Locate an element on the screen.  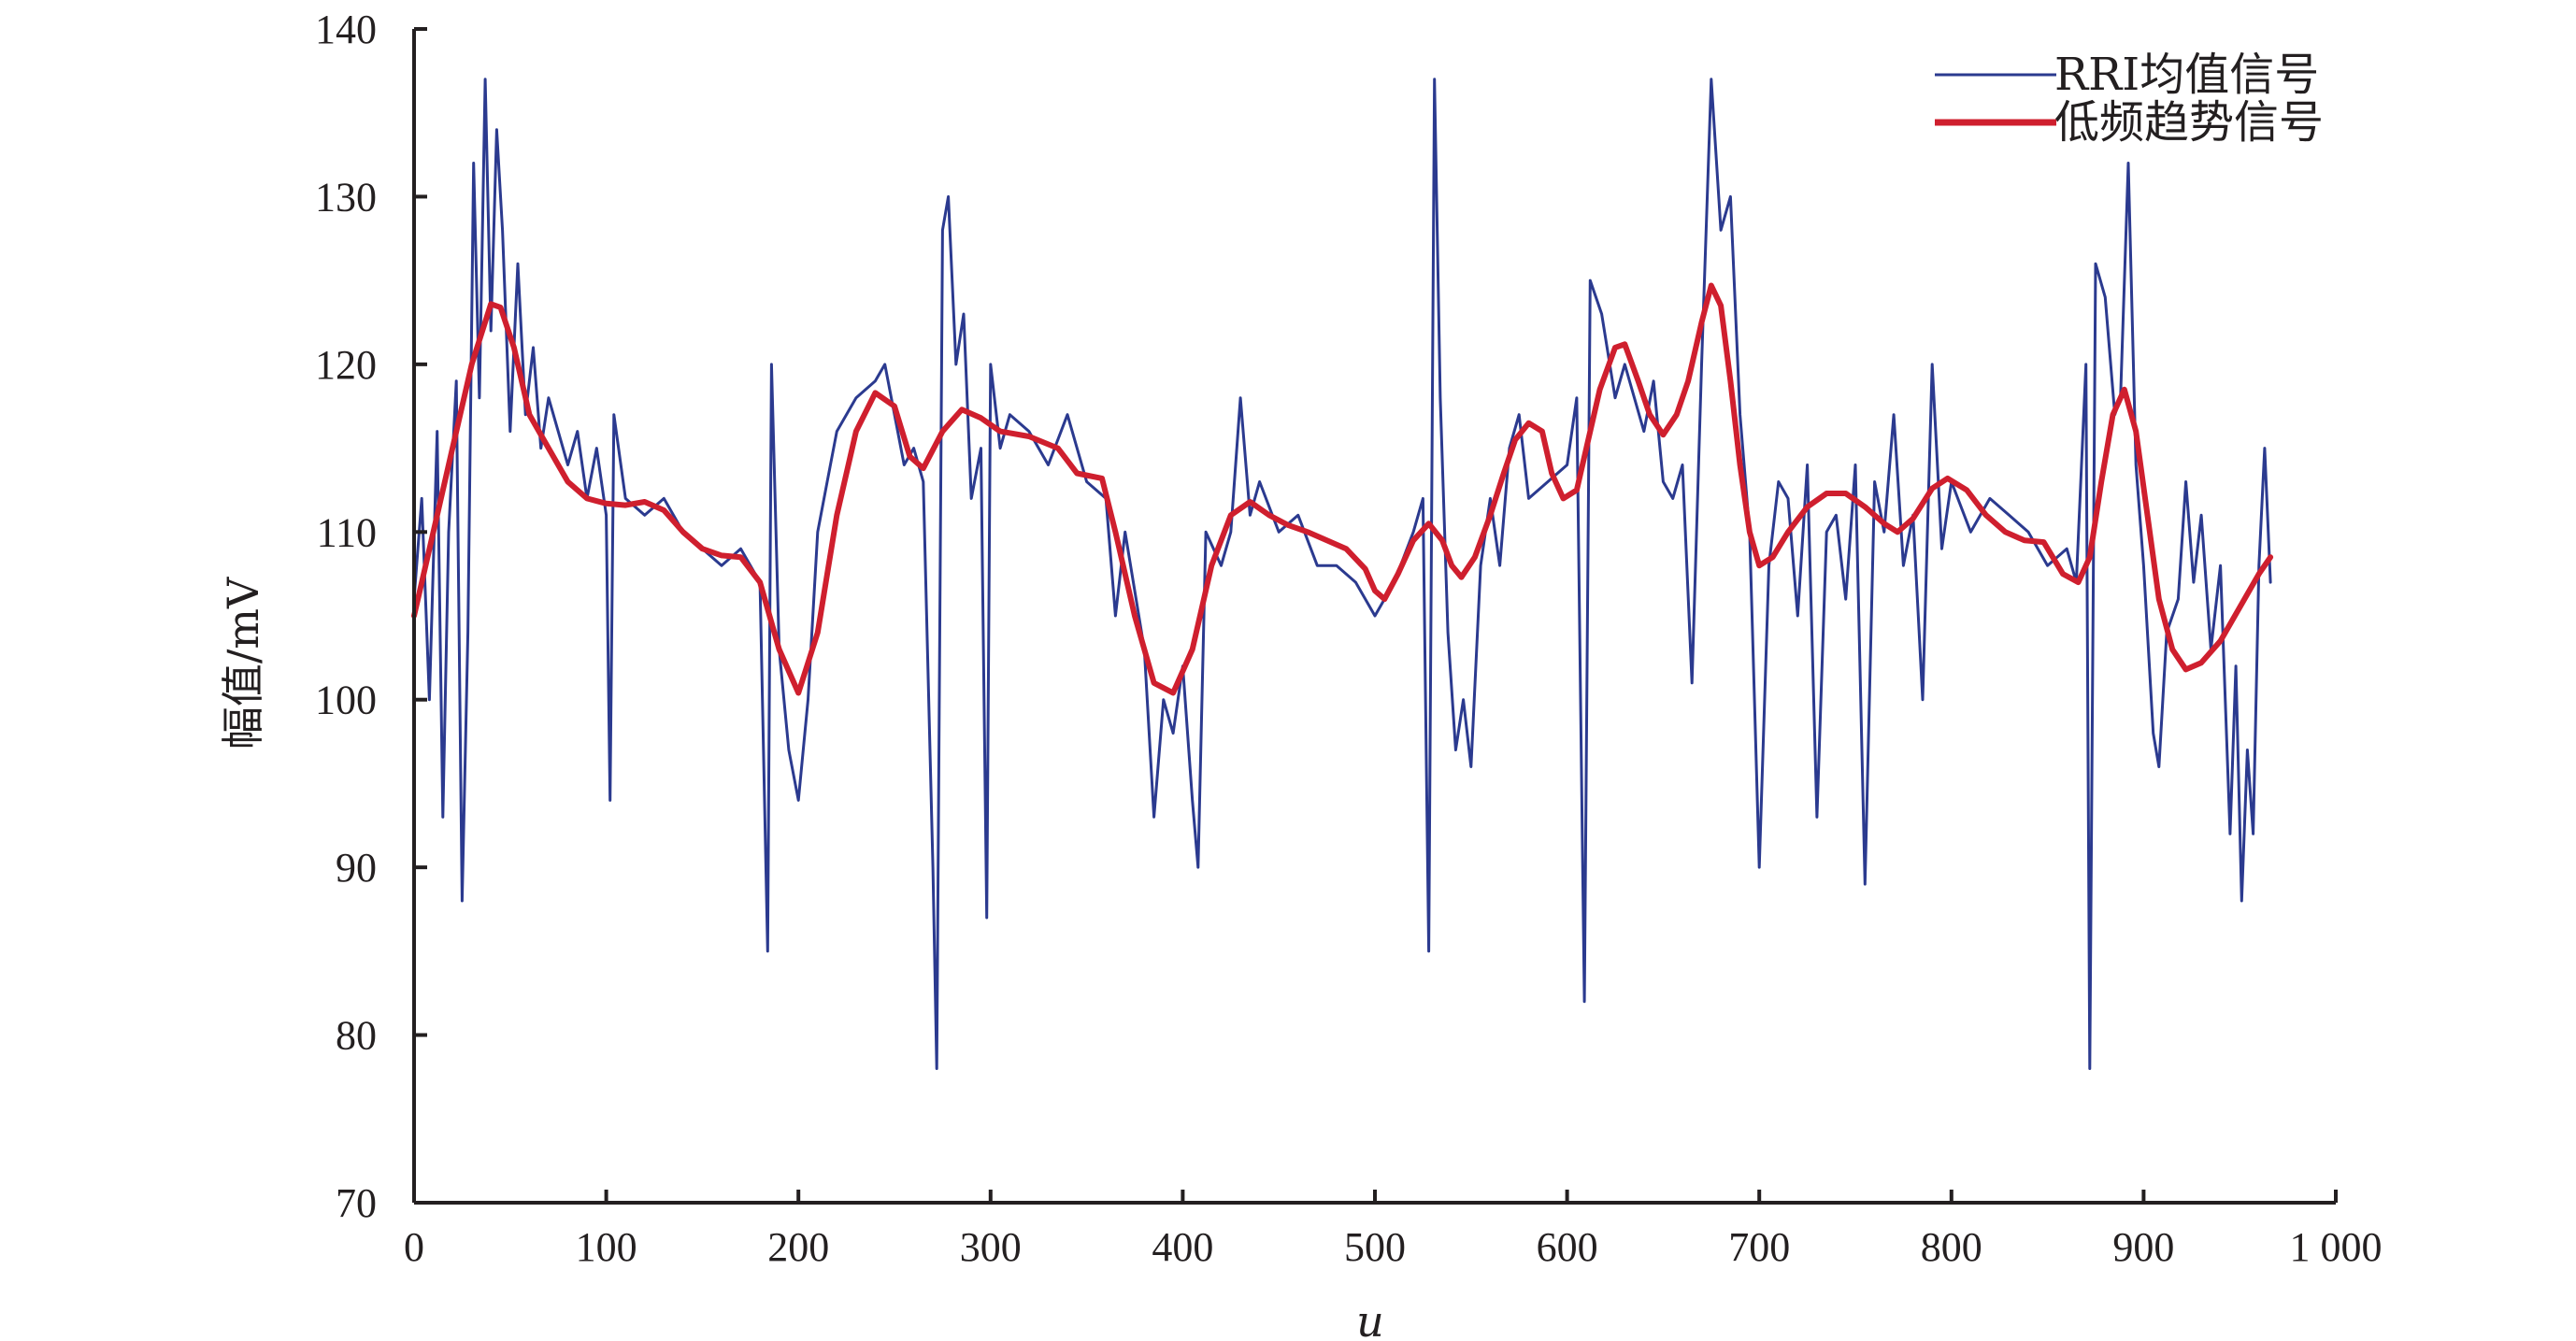
x-tick-label: 900 is located at coordinates (2143, 1247).